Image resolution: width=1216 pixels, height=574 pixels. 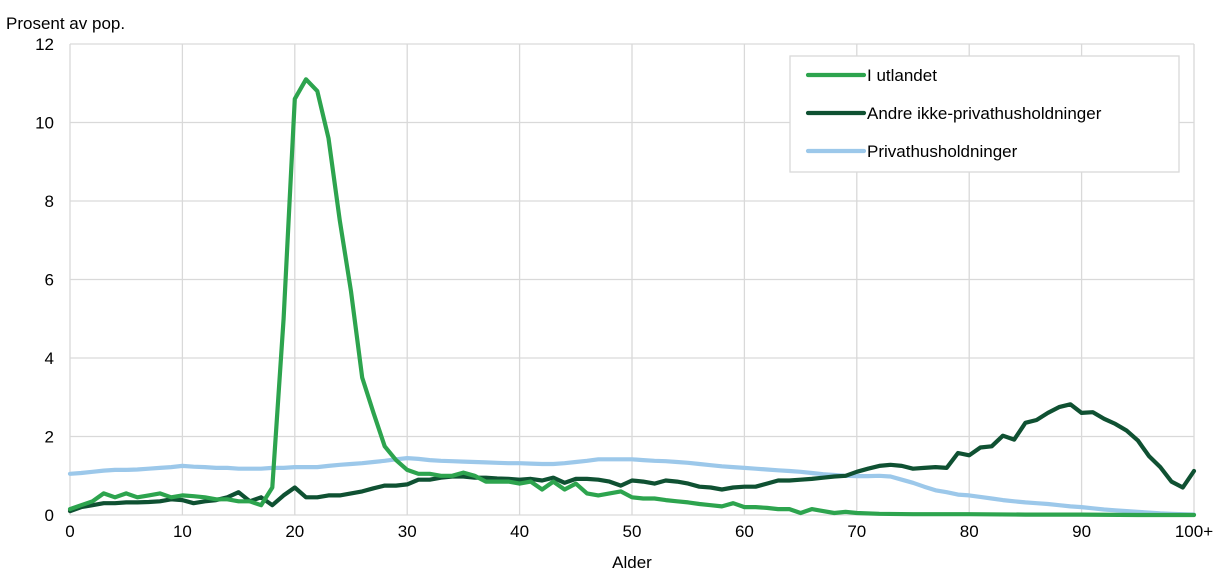 What do you see at coordinates (856, 531) in the screenshot?
I see `x-tick-label: 70` at bounding box center [856, 531].